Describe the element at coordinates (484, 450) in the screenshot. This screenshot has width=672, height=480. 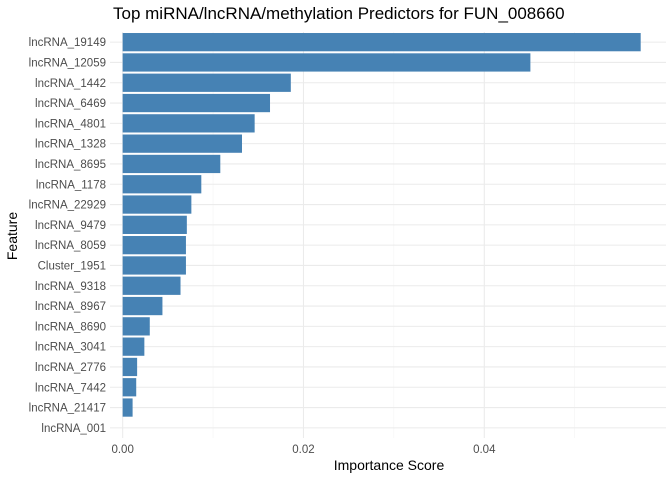
I see `x-tick-label: 0.04` at that location.